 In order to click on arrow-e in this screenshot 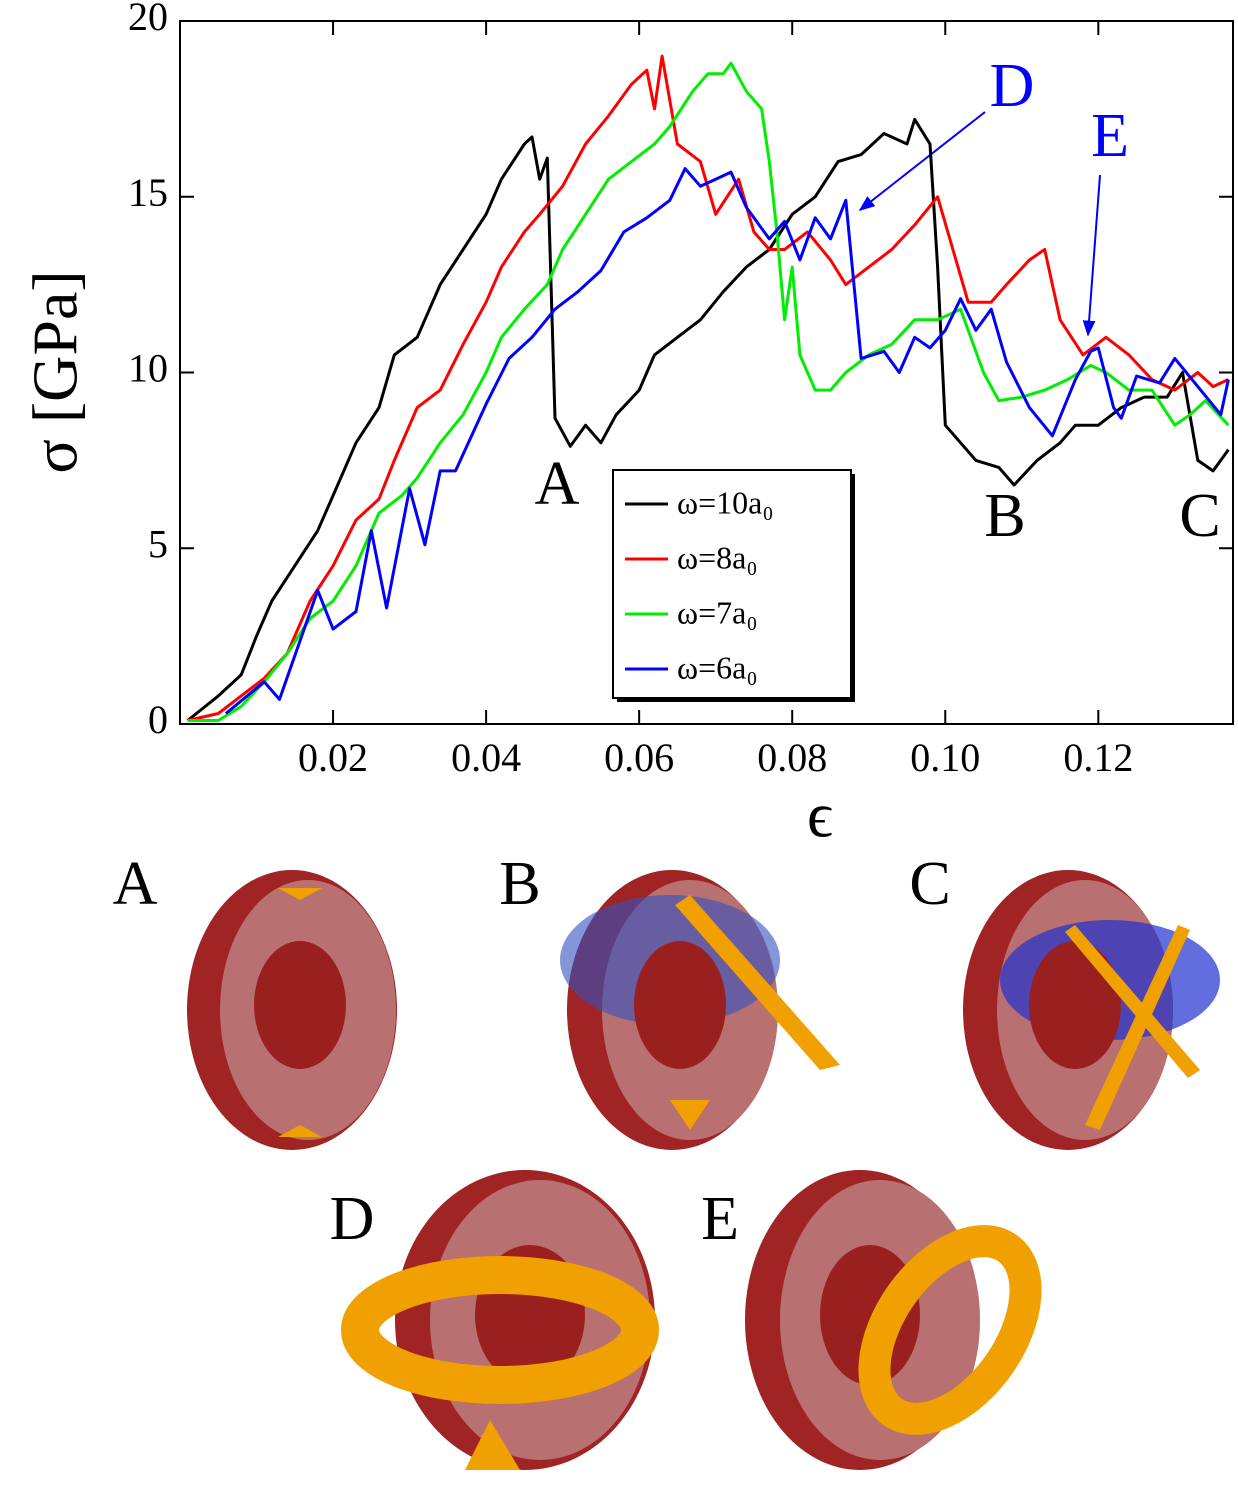, I will do `click(1091, 255)`.